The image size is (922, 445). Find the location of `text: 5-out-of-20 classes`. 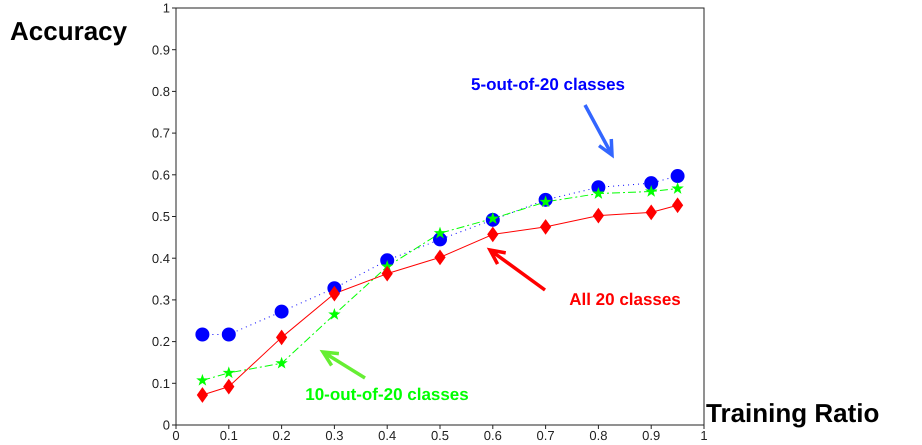

text: 5-out-of-20 classes is located at coordinates (548, 84).